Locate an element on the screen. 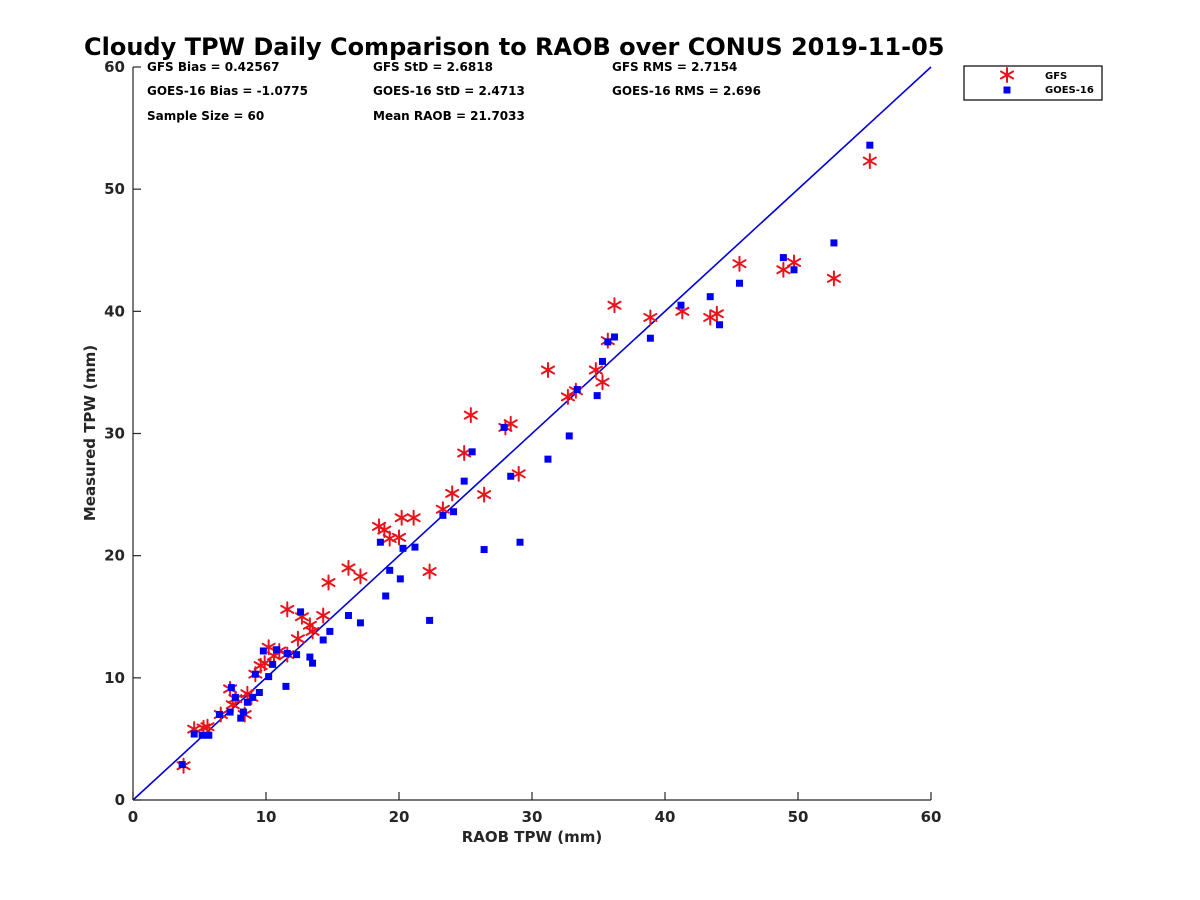 The width and height of the screenshot is (1200, 900). legend-goes16-marker is located at coordinates (1007, 90).